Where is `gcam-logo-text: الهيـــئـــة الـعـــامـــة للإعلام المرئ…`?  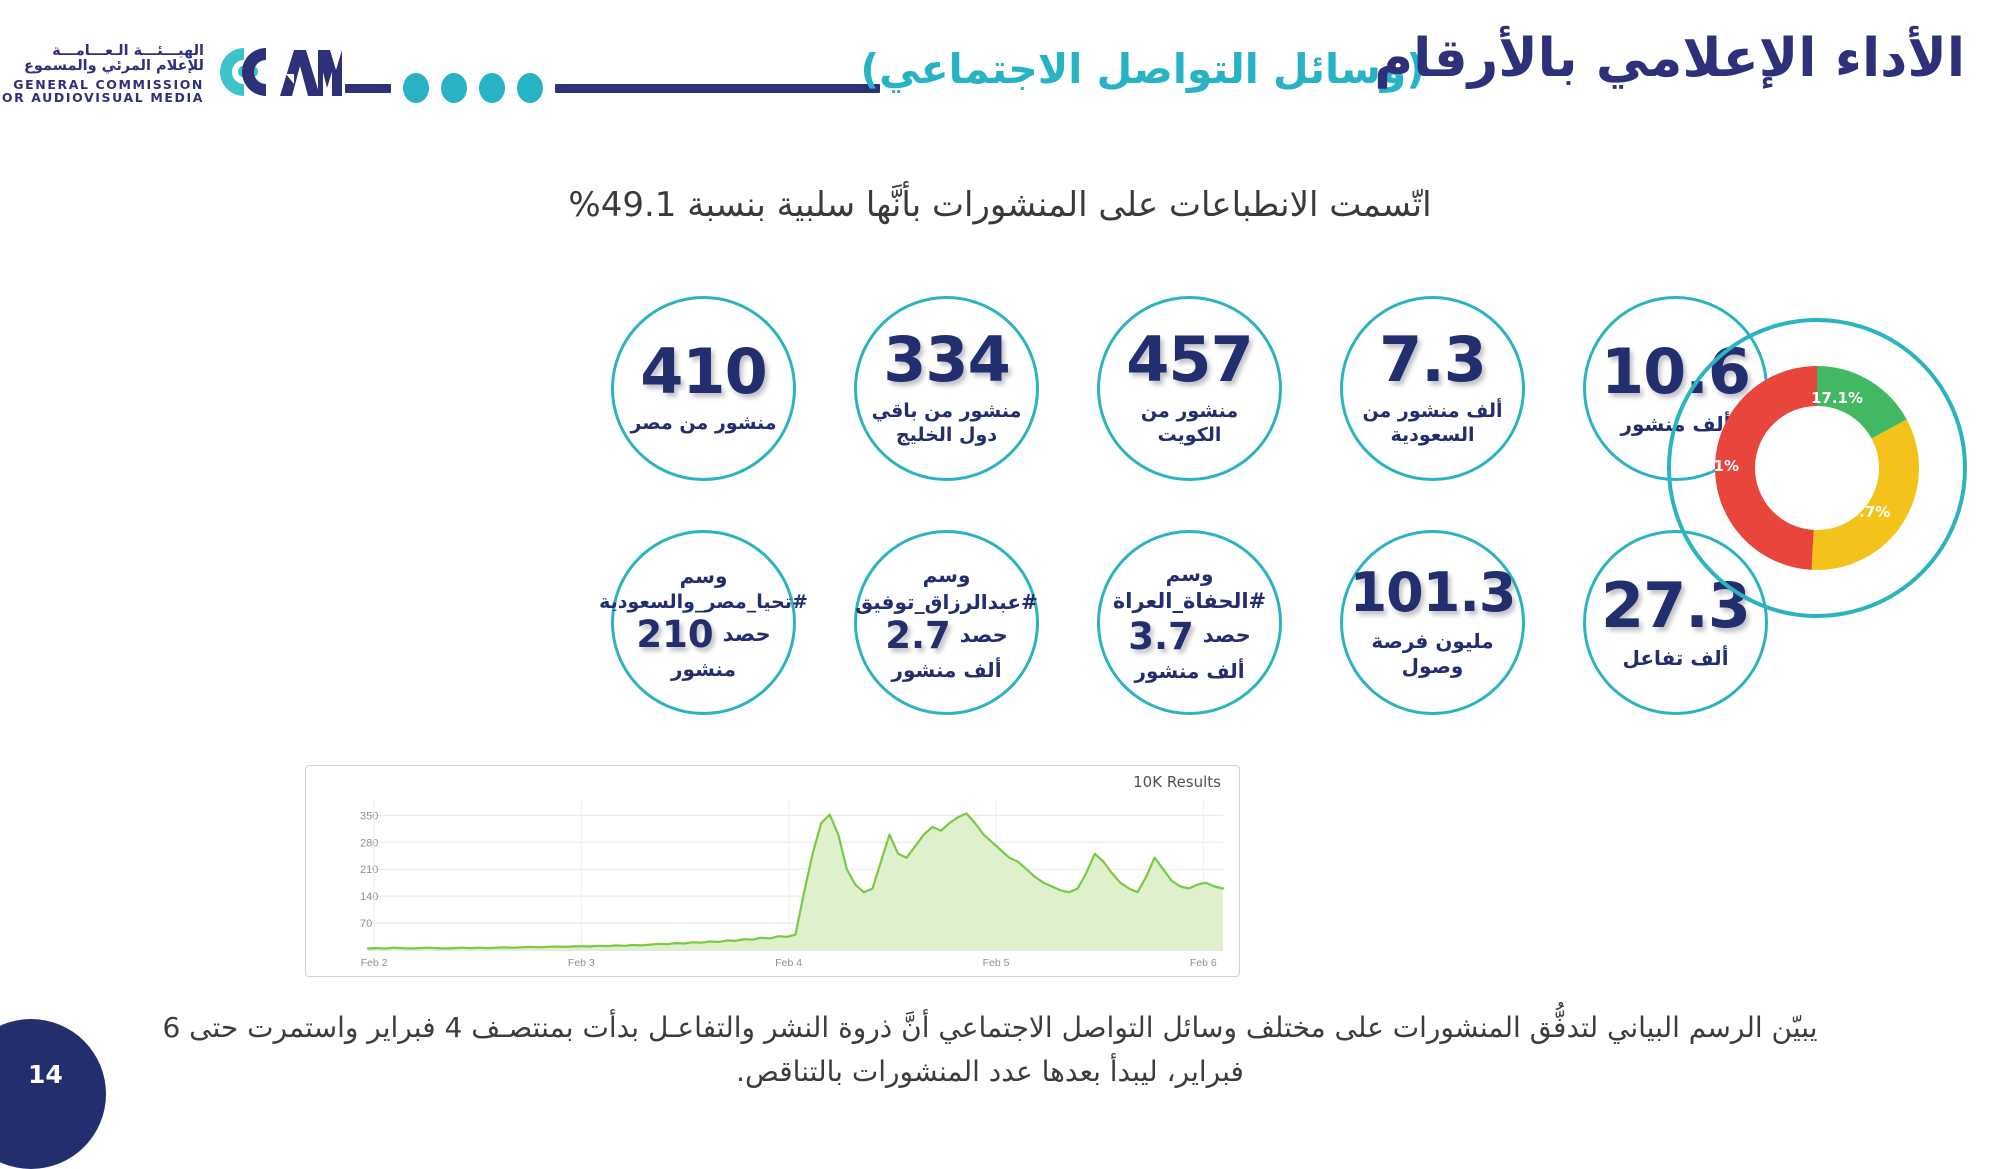
gcam-logo-text: الهيـــئـــة الـعـــامـــة للإعلام المرئ… is located at coordinates (102, 74).